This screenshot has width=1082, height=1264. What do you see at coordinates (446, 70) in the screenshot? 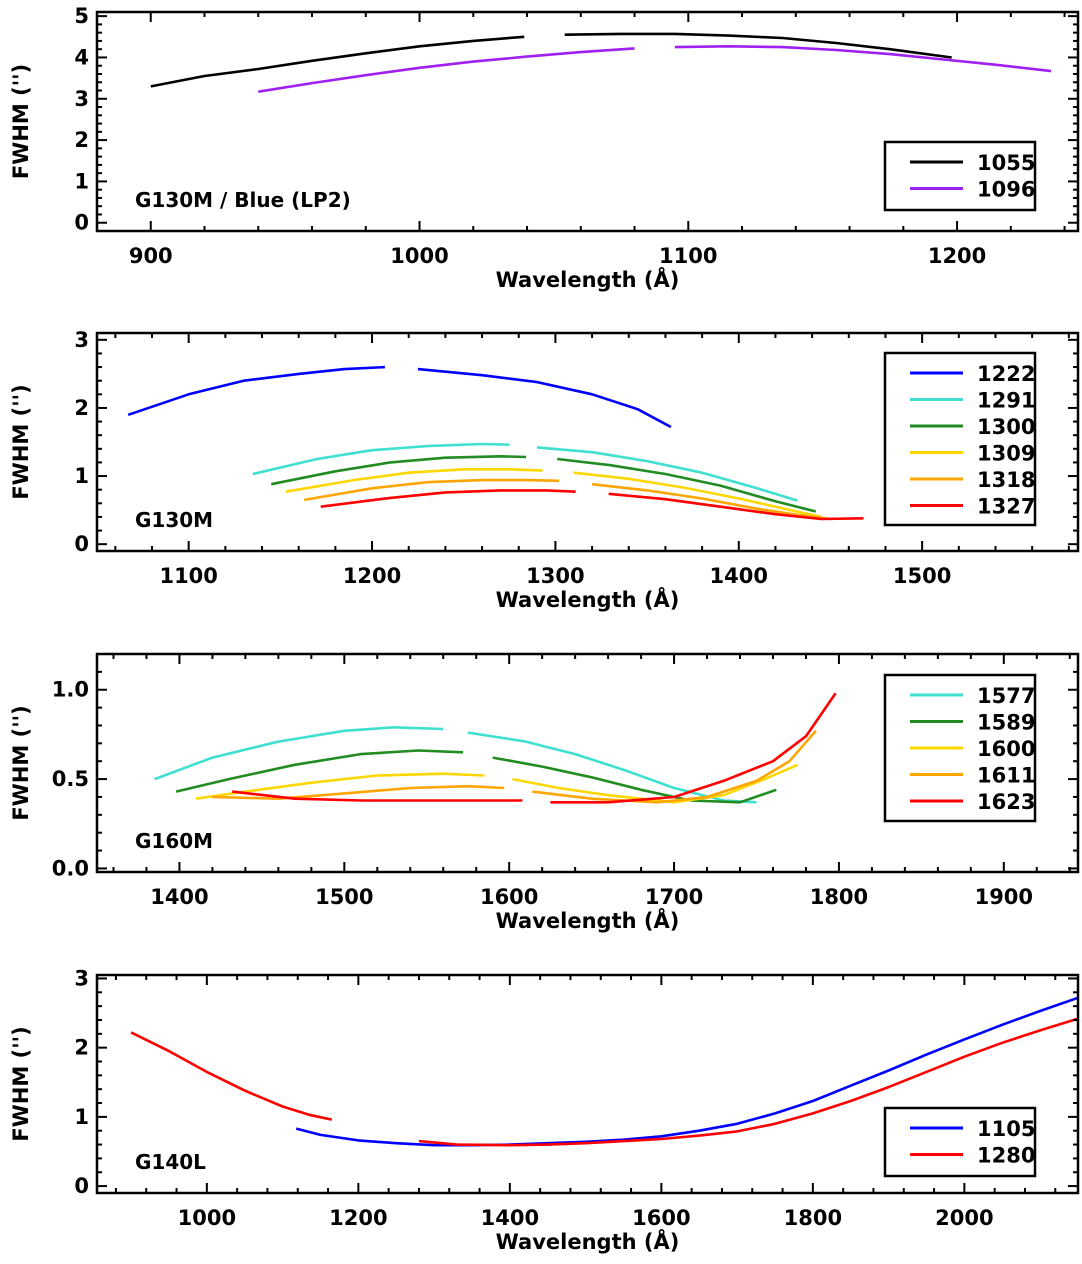
I see `series-line-1096-seg0` at bounding box center [446, 70].